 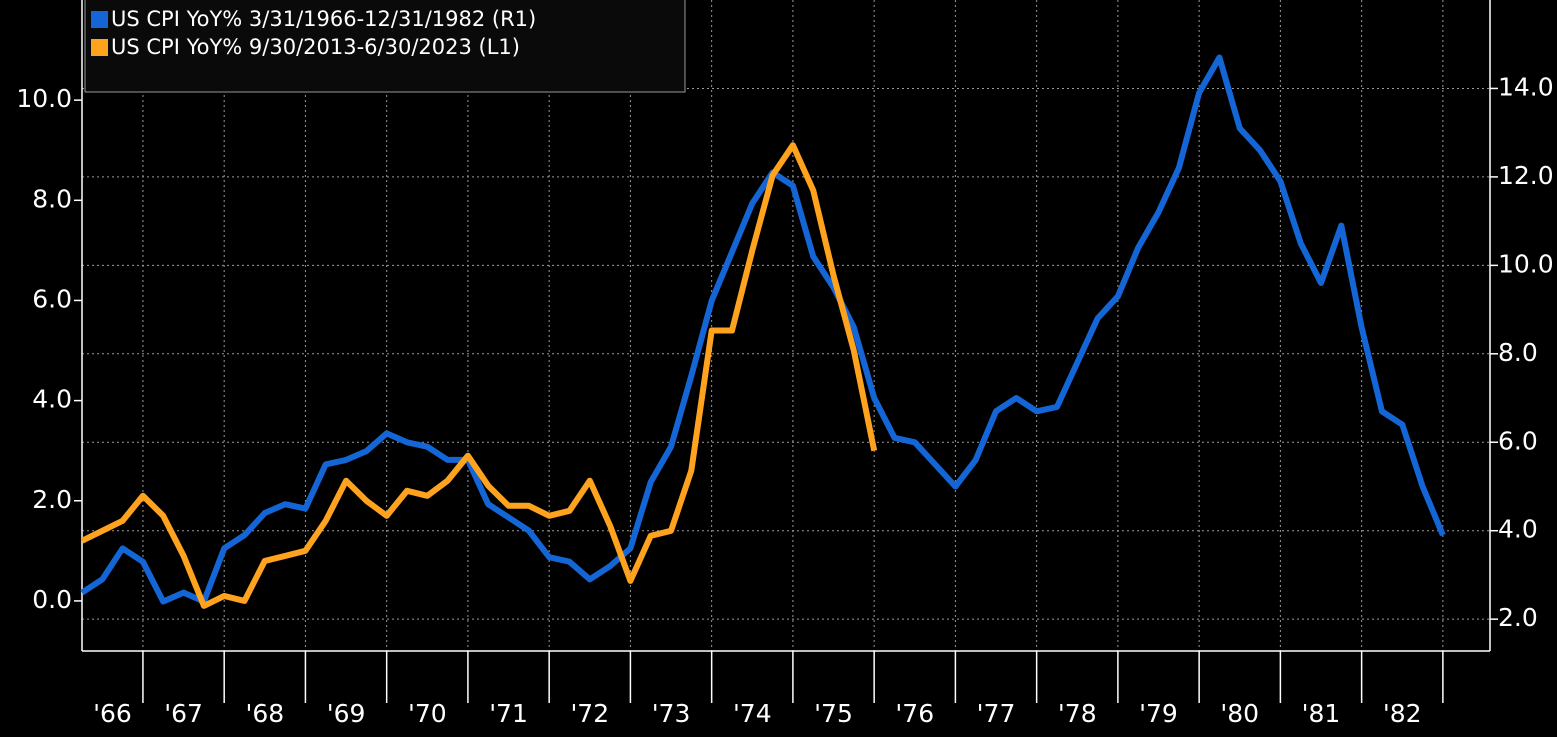 What do you see at coordinates (112, 713) in the screenshot?
I see `x-tick-label: '66` at bounding box center [112, 713].